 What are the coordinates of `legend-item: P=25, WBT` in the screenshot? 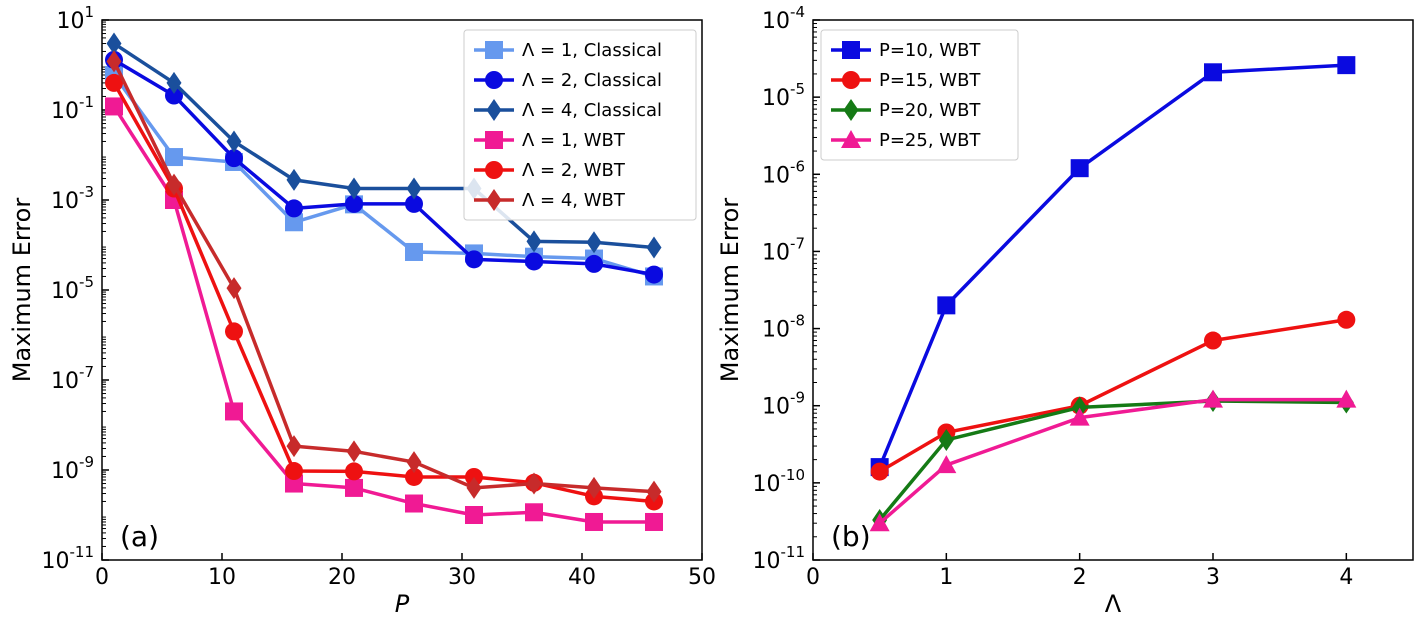 It's located at (906, 140).